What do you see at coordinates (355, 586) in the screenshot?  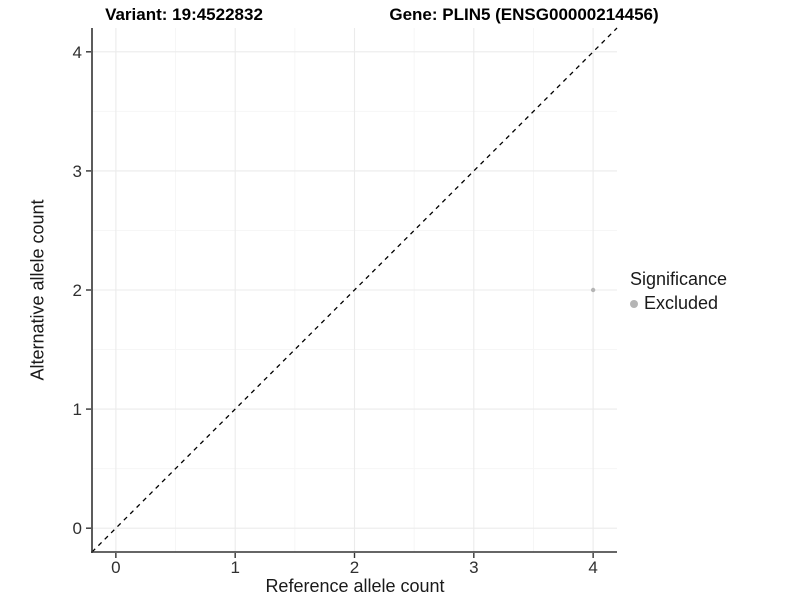 I see `x-axis-title: Reference allele count` at bounding box center [355, 586].